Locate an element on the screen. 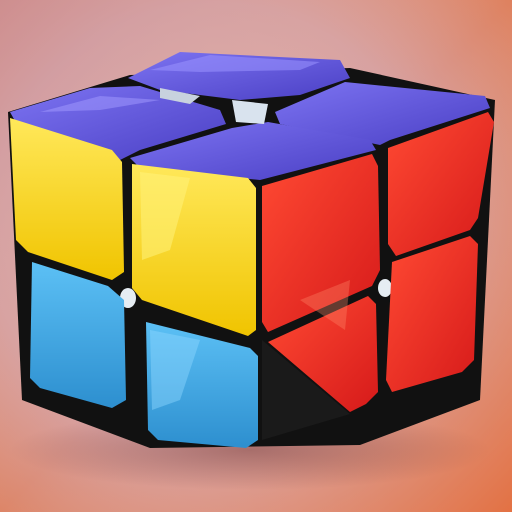 This screenshot has width=512, height=512. top-tile-right is located at coordinates (382, 113).